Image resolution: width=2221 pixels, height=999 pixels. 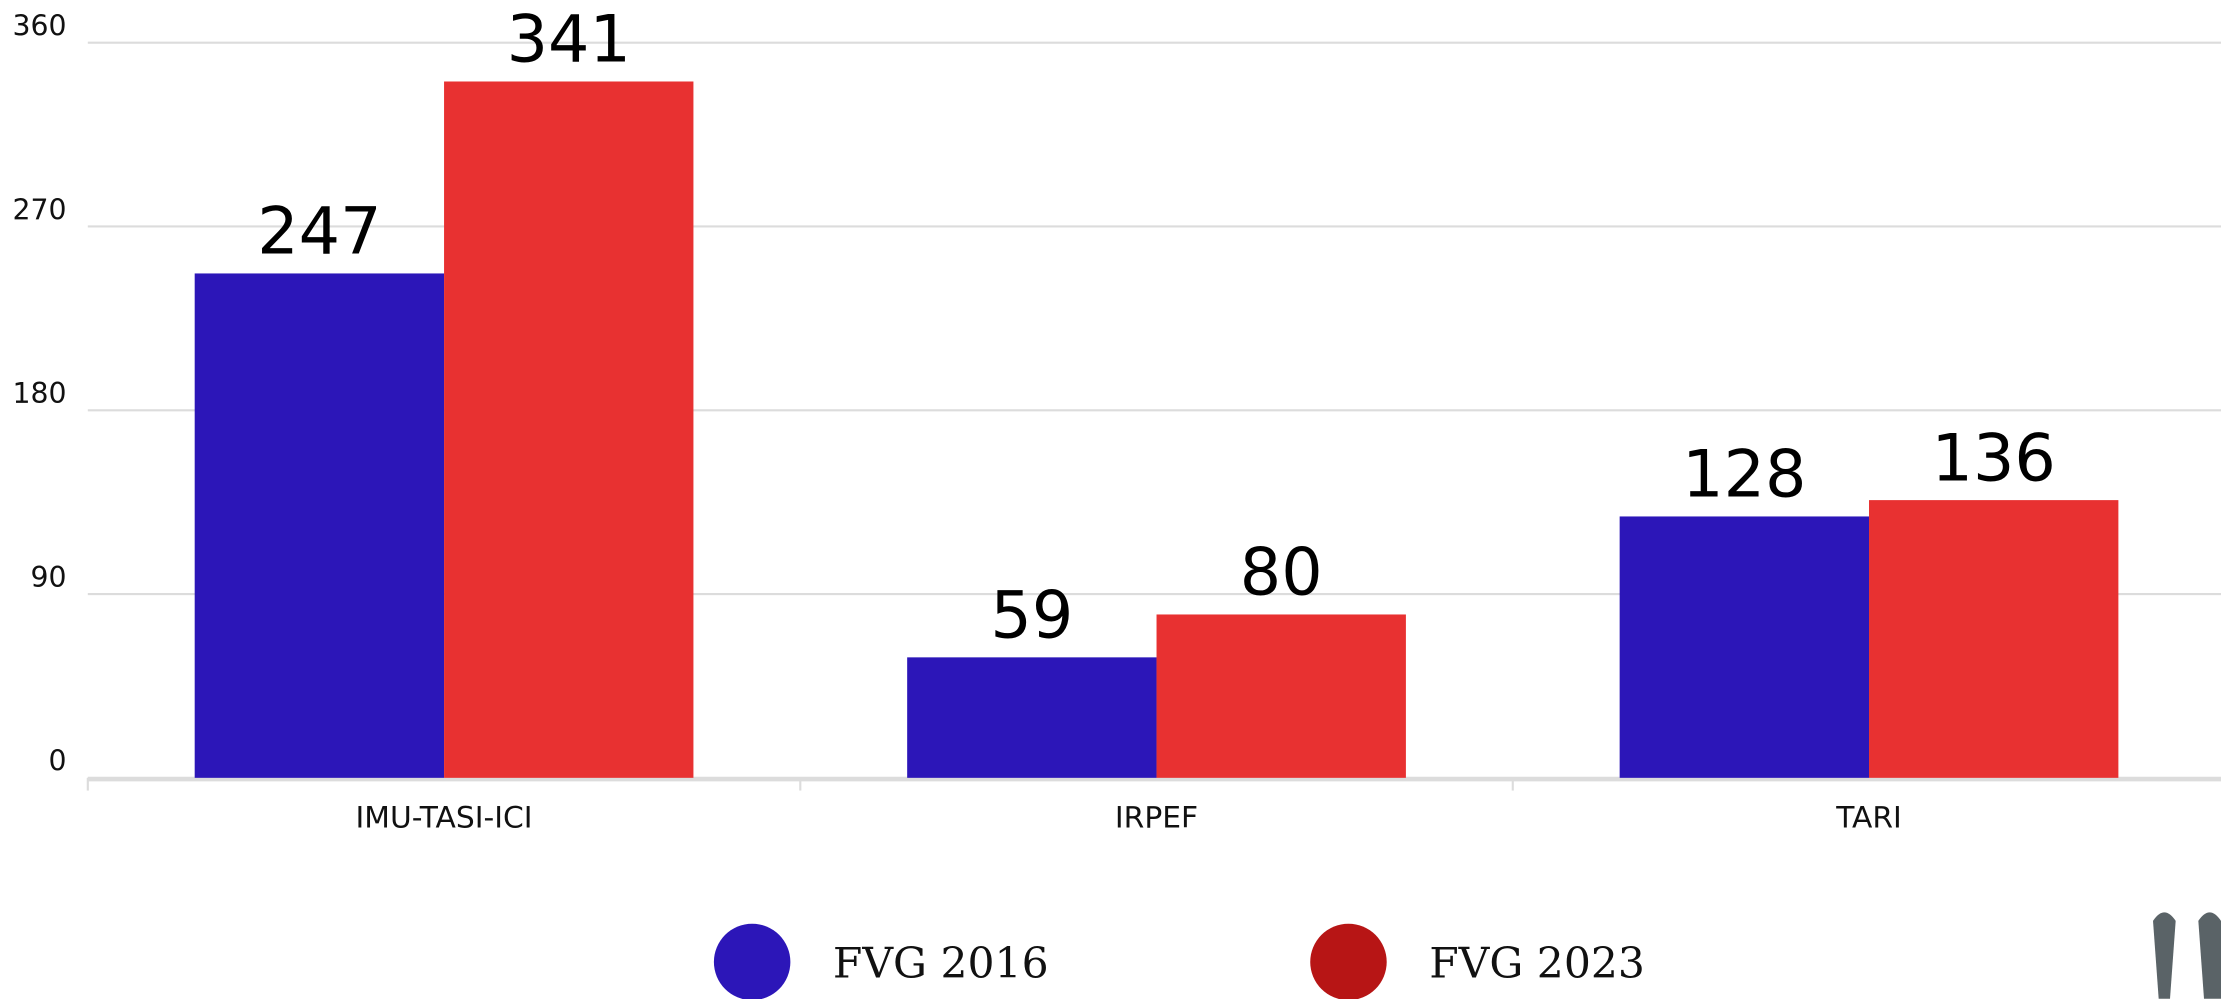 What do you see at coordinates (49, 577) in the screenshot?
I see `y-tick-label: 90` at bounding box center [49, 577].